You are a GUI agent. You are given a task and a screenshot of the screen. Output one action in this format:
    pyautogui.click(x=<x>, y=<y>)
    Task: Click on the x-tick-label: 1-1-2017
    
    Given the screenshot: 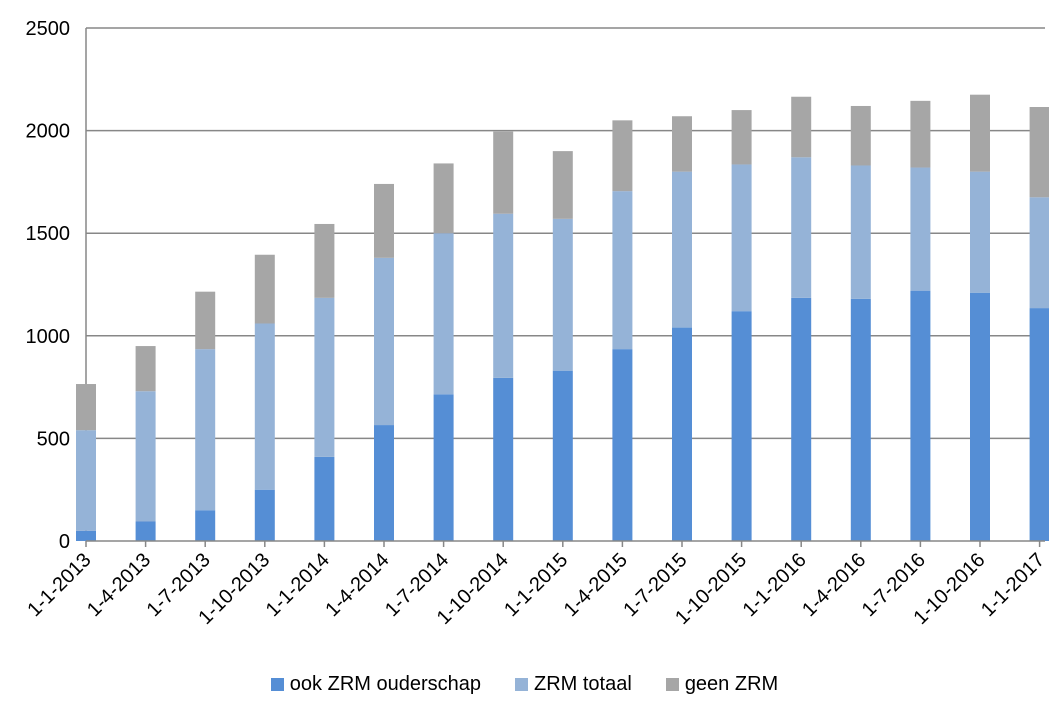 What is the action you would take?
    pyautogui.click(x=1013, y=585)
    